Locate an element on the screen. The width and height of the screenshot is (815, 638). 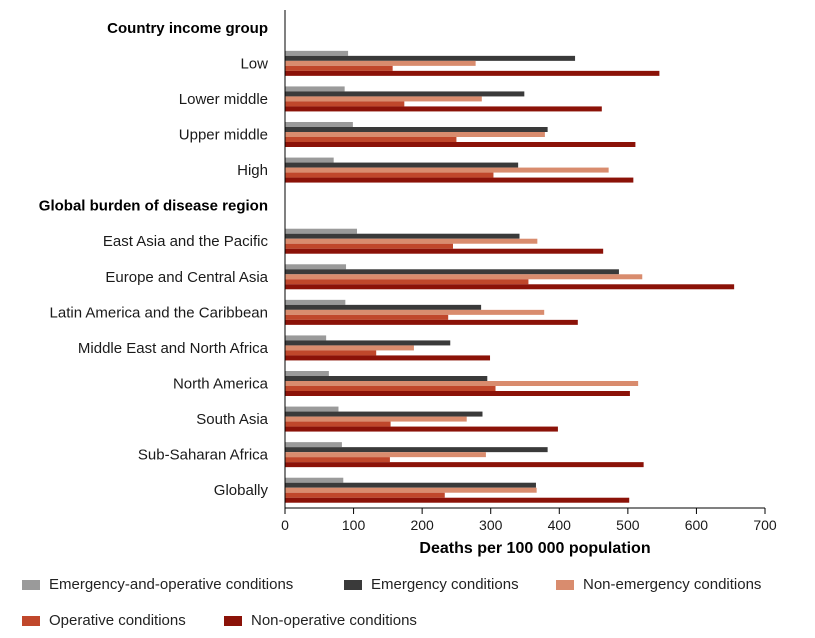
category-label-high: High is located at coordinates (252, 170).